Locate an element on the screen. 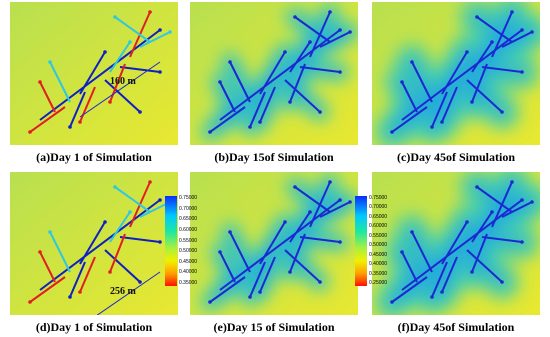 The width and height of the screenshot is (550, 337). caption: (c)Day 45of Simulation is located at coordinates (456, 157).